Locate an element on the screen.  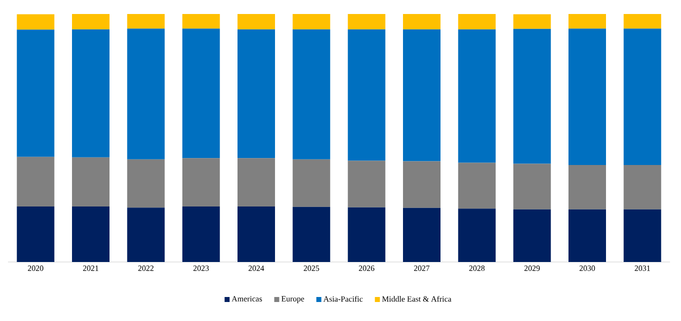
x-tick-label: 2031 is located at coordinates (642, 268).